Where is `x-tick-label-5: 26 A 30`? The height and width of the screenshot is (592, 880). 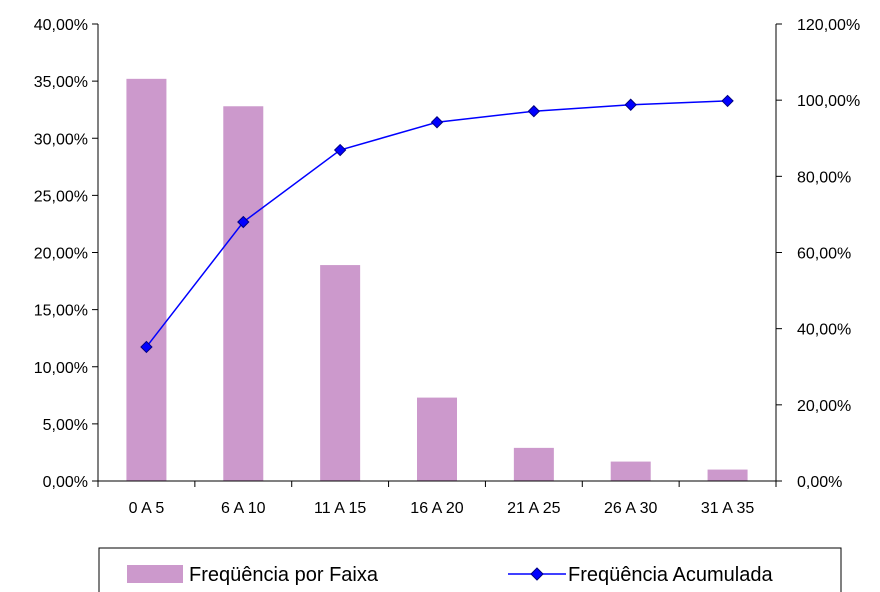
x-tick-label-5: 26 A 30 is located at coordinates (630, 508).